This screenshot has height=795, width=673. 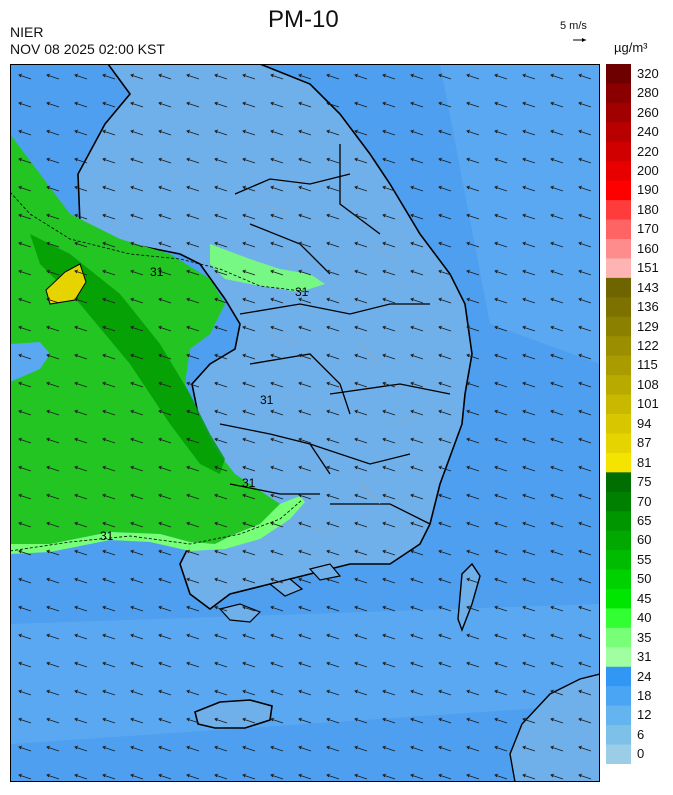 I want to click on legend-tick-label: 136, so click(x=648, y=307).